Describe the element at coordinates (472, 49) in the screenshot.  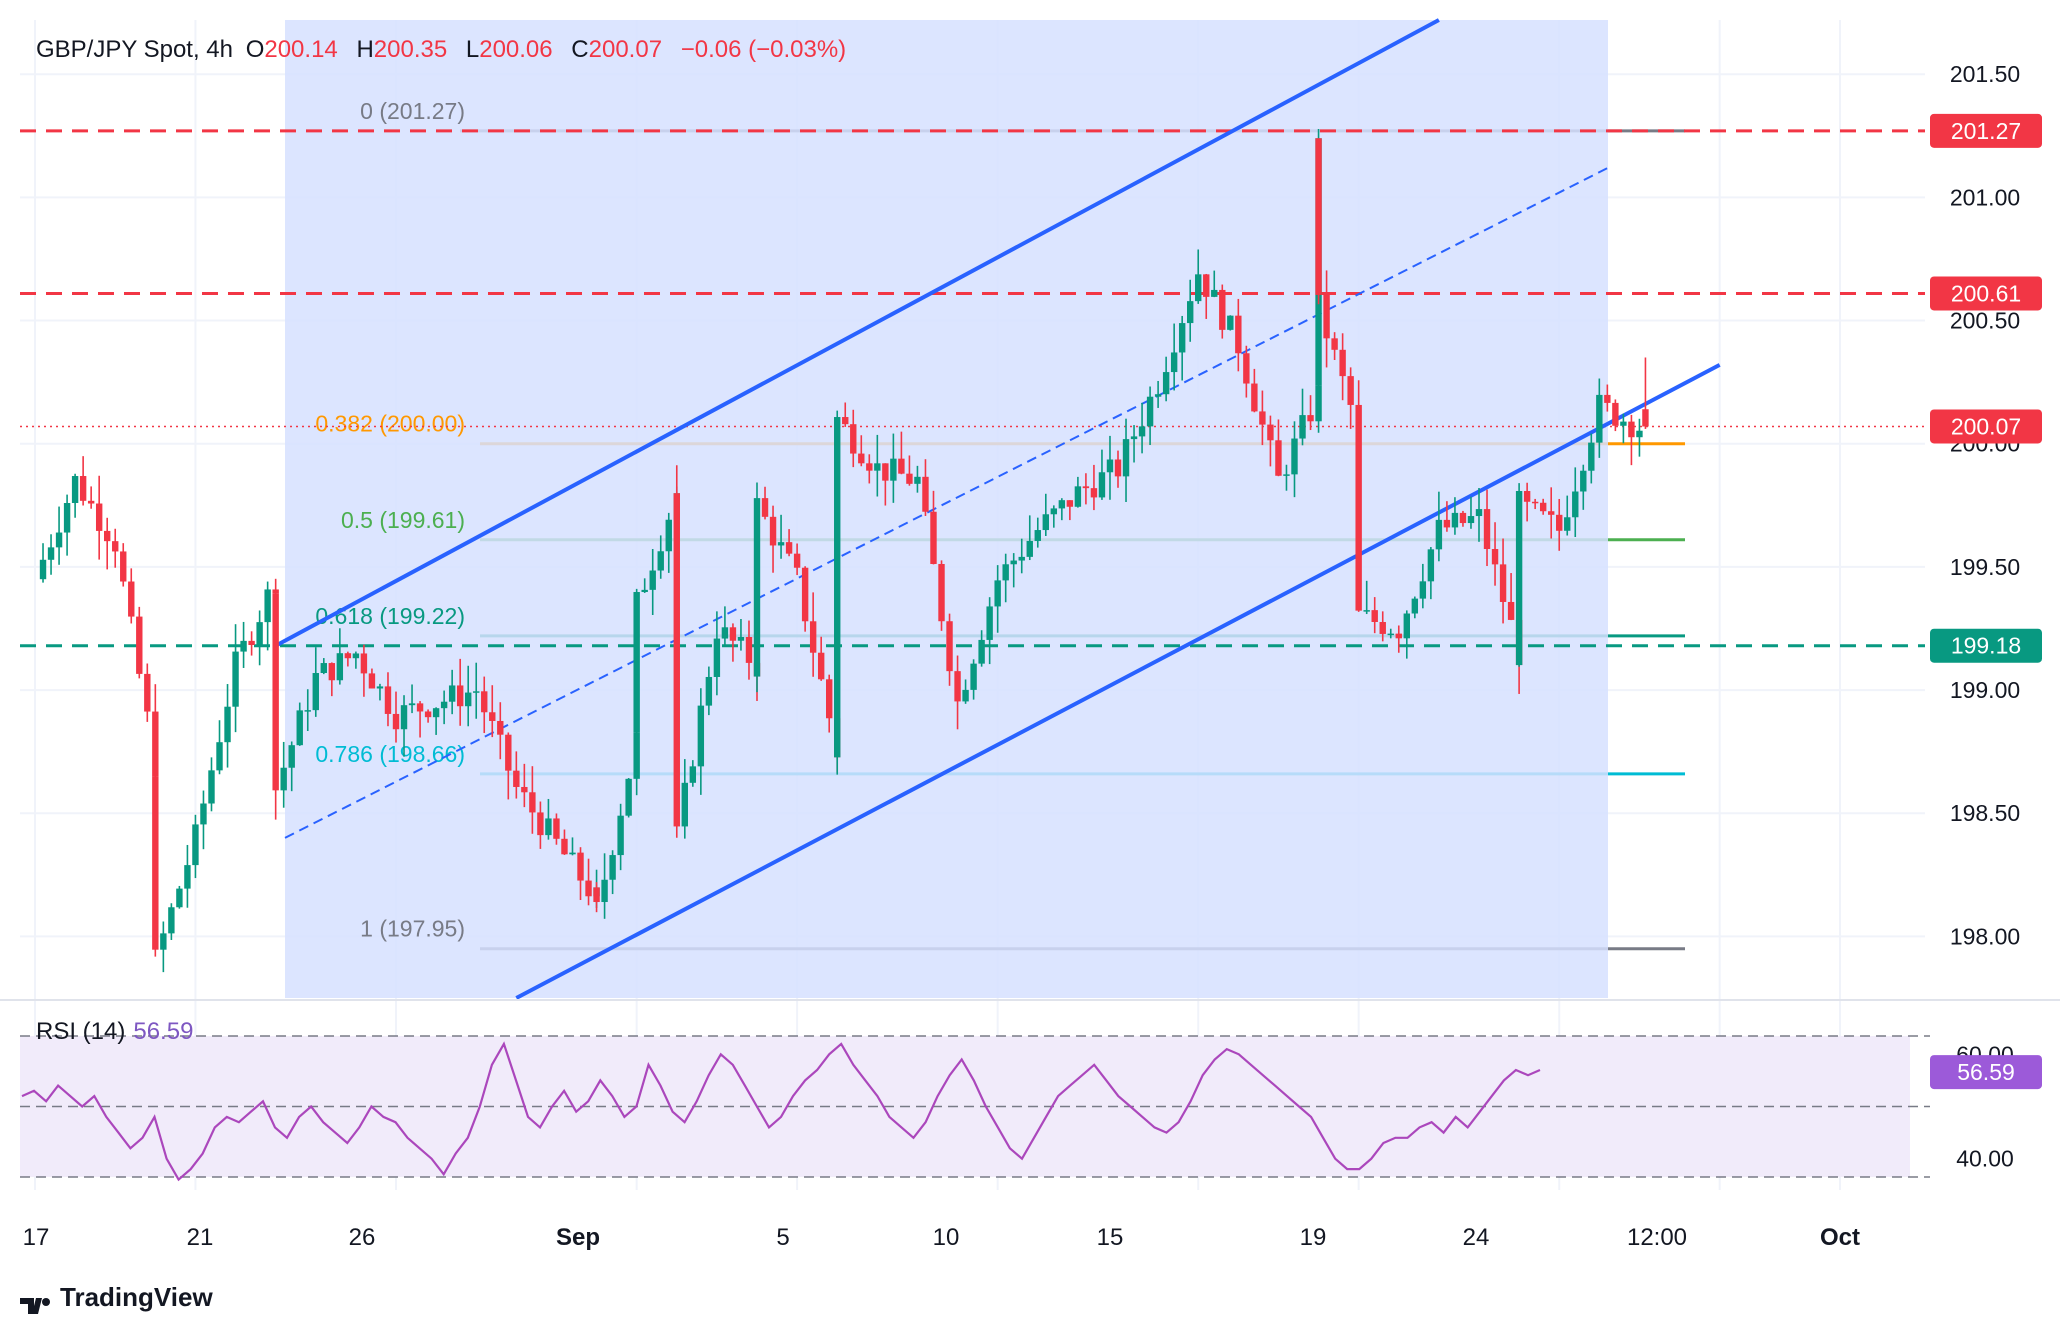
I see `low-label: L` at that location.